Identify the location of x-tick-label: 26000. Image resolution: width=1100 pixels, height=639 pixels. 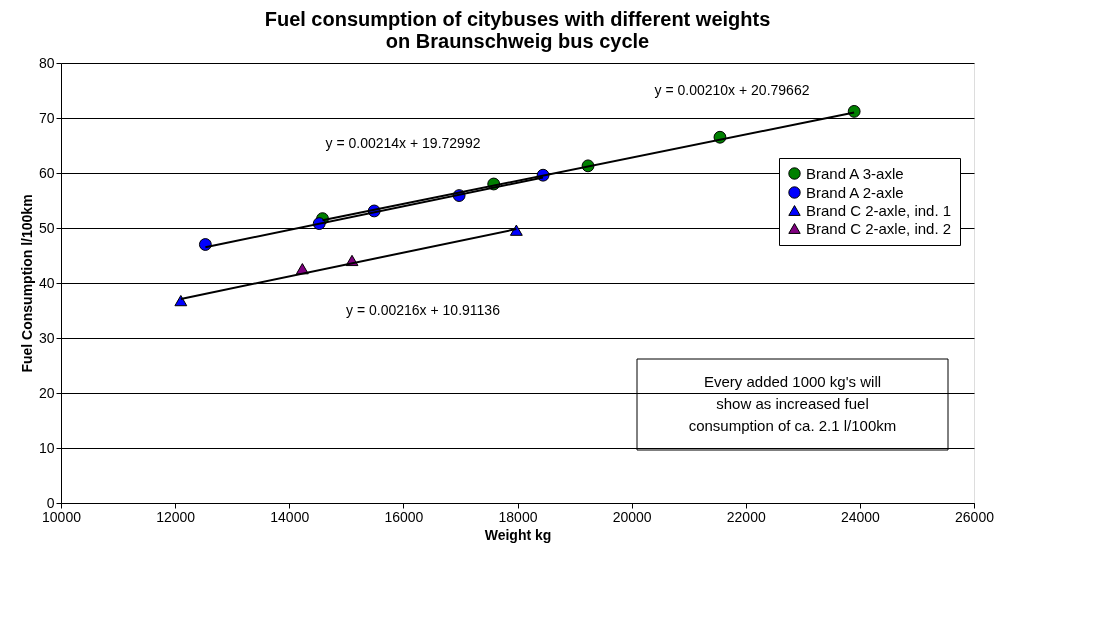
(975, 516).